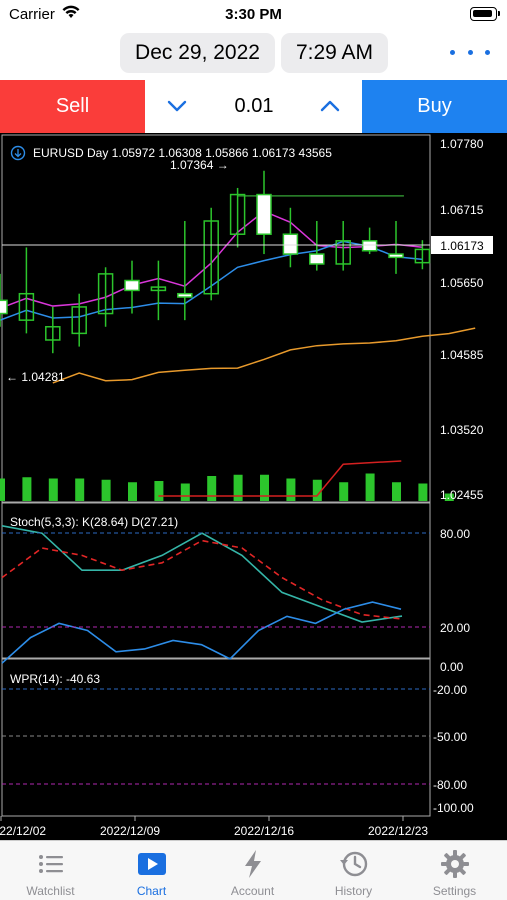 The image size is (507, 900). Describe the element at coordinates (452, 667) in the screenshot. I see `wpr-tick: 0.00` at that location.